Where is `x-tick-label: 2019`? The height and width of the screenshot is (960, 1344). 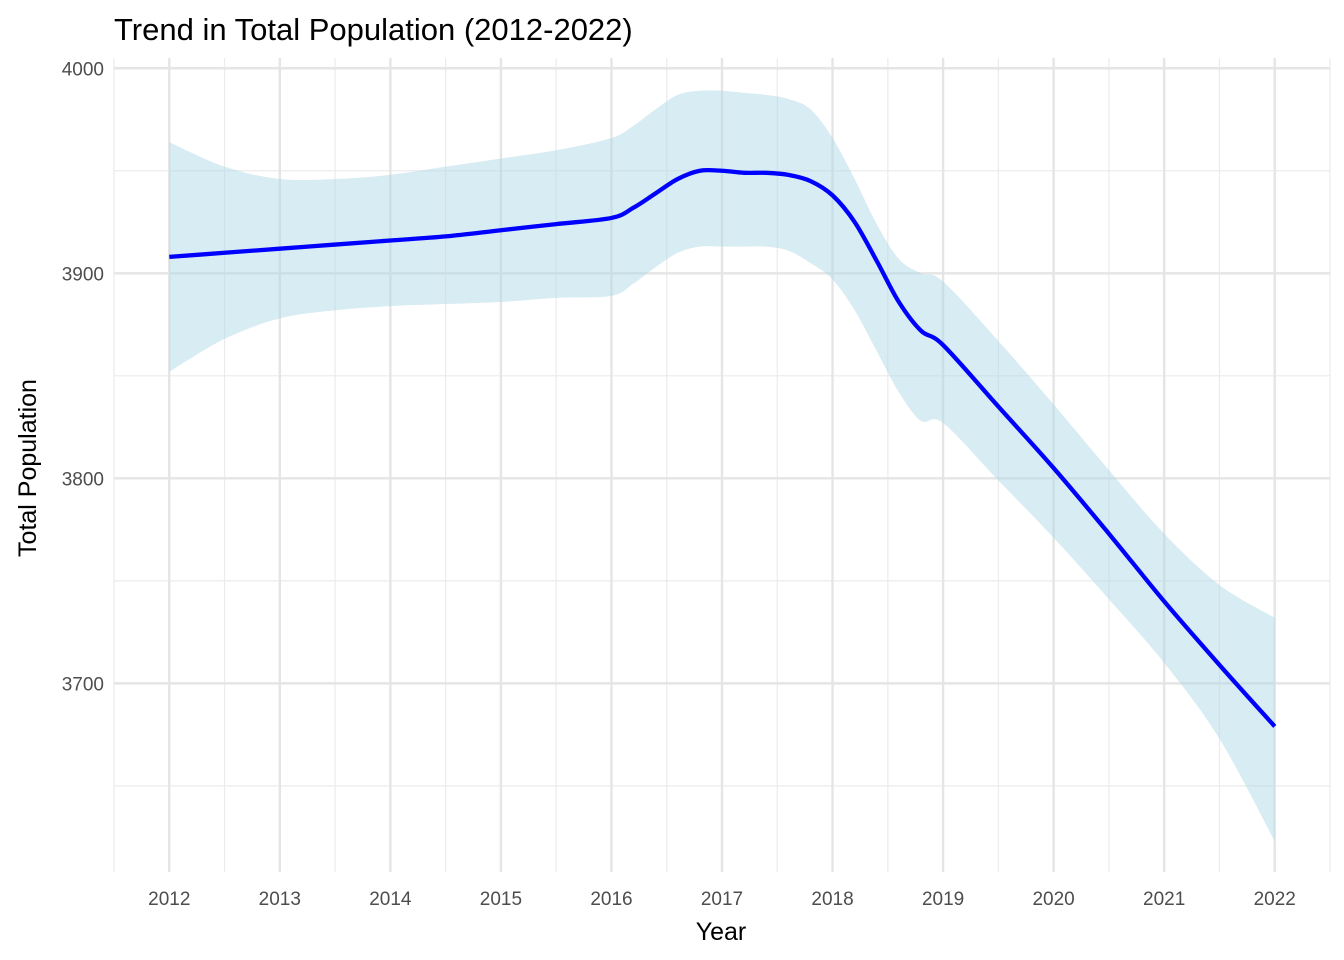
x-tick-label: 2019 is located at coordinates (943, 899).